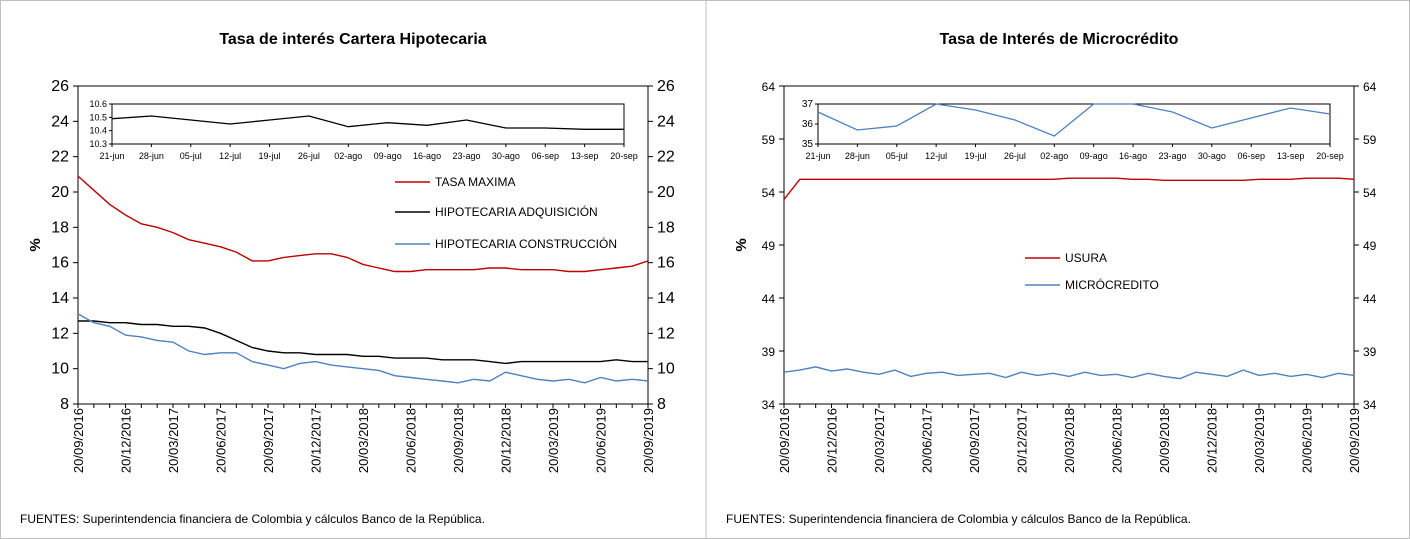 Image resolution: width=1410 pixels, height=539 pixels. I want to click on y2-tick-label: 16, so click(666, 263).